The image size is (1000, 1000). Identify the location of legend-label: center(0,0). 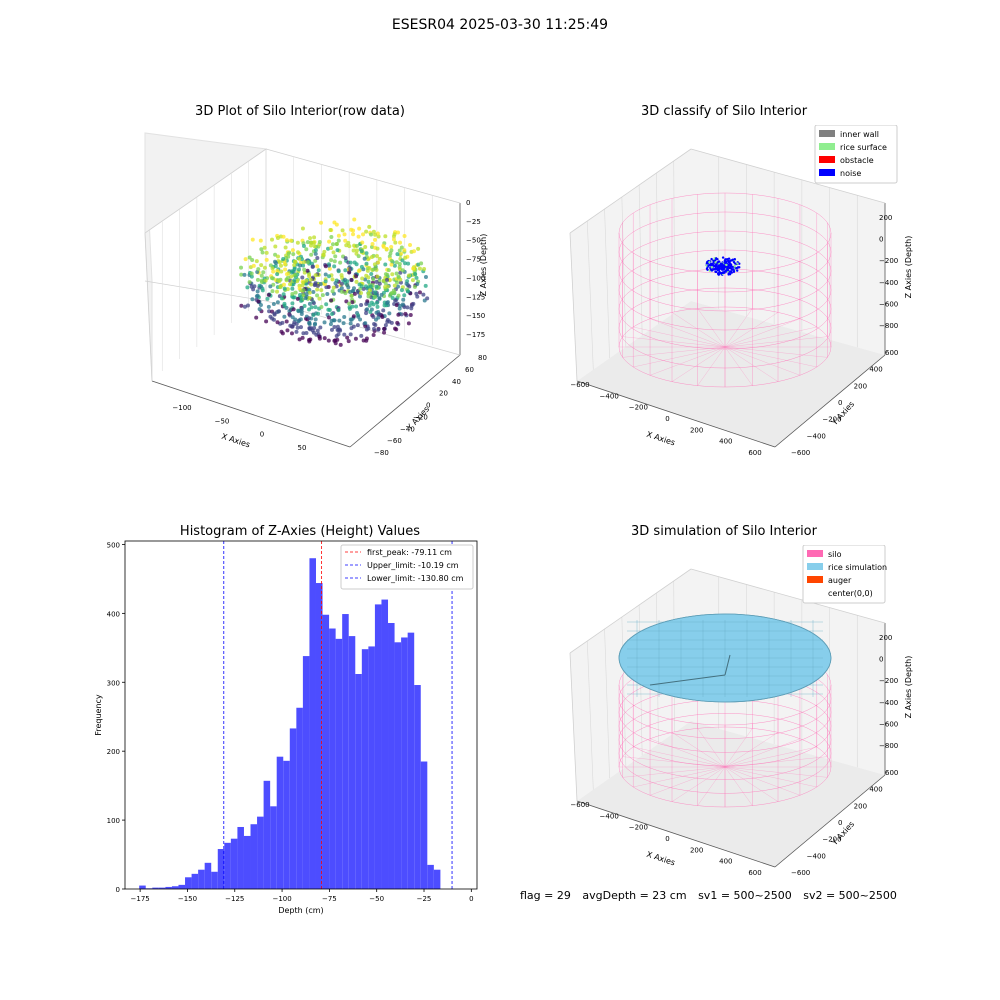
(850, 593).